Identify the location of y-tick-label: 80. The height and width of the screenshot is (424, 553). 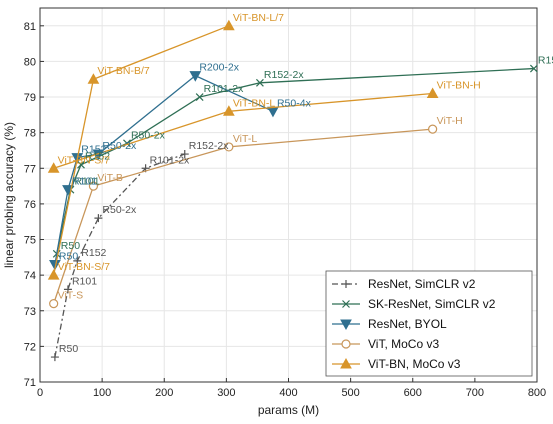
(30, 62).